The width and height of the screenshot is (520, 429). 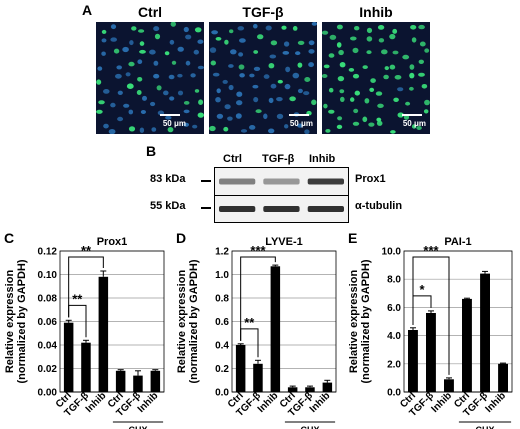 I want to click on y-tick-label: 1.0, so click(x=222, y=275).